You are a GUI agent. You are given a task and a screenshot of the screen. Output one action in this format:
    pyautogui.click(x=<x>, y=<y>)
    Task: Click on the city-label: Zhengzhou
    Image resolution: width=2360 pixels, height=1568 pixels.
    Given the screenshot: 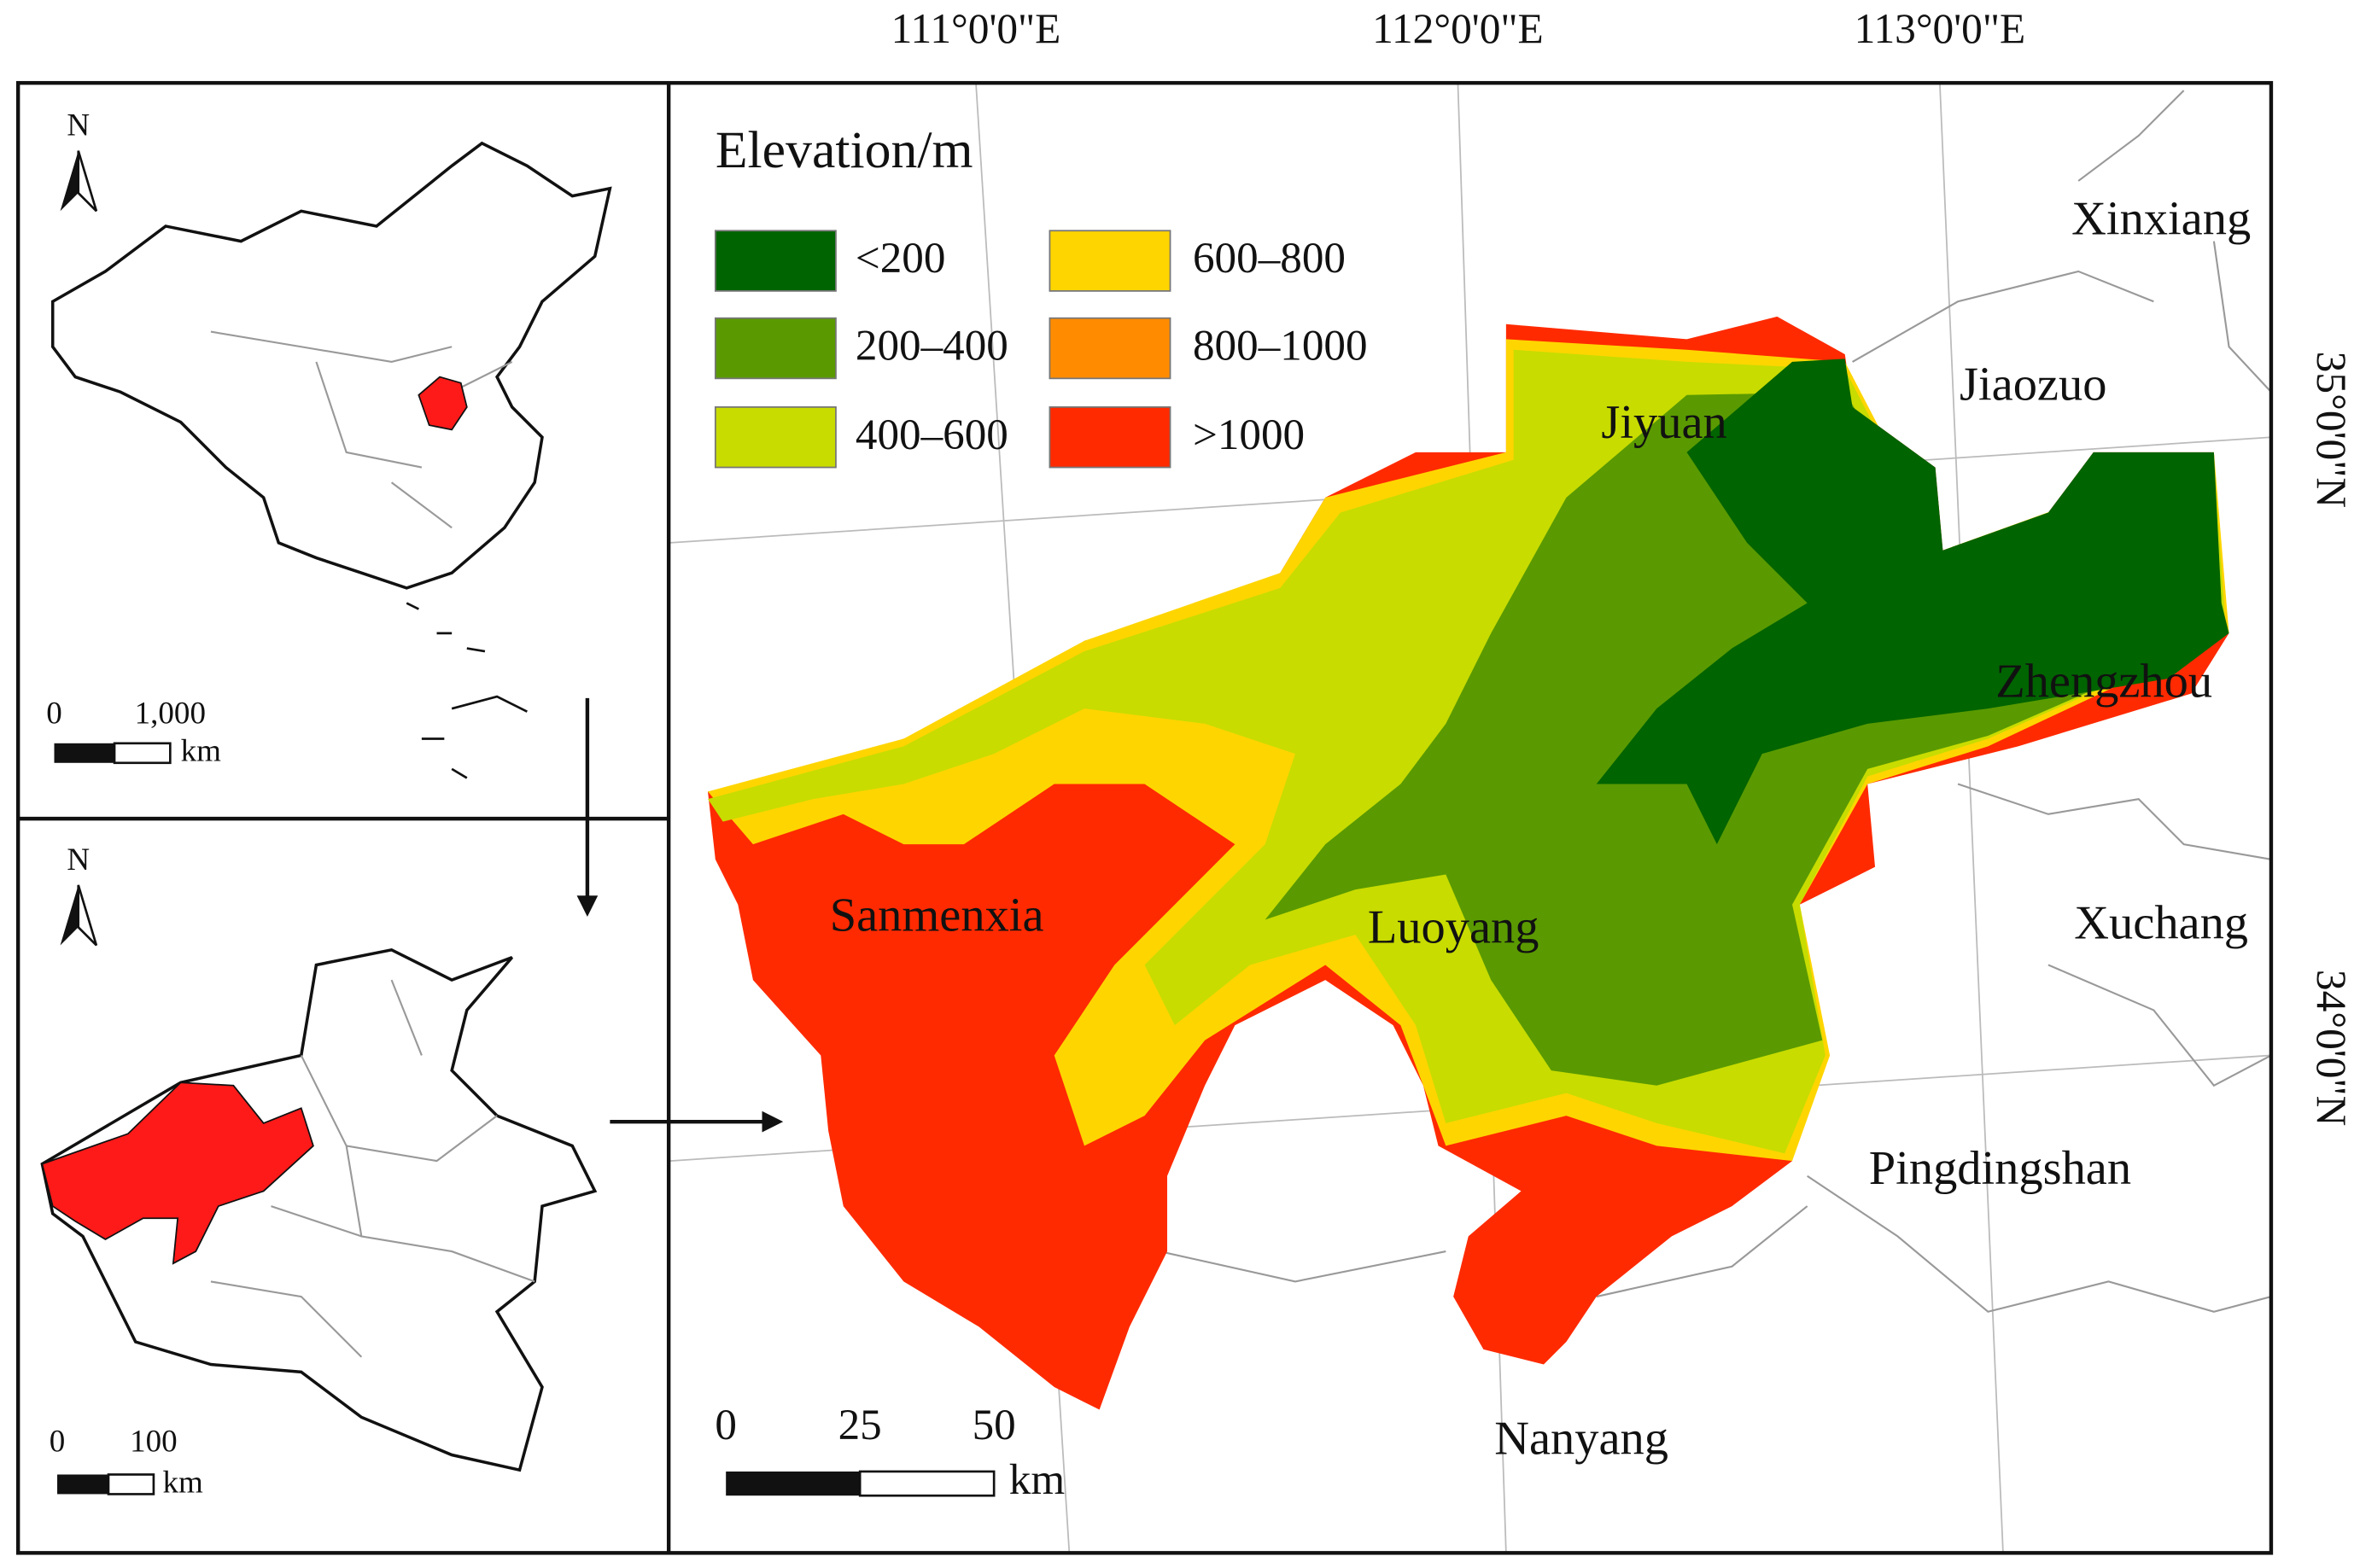 What is the action you would take?
    pyautogui.click(x=2103, y=682)
    